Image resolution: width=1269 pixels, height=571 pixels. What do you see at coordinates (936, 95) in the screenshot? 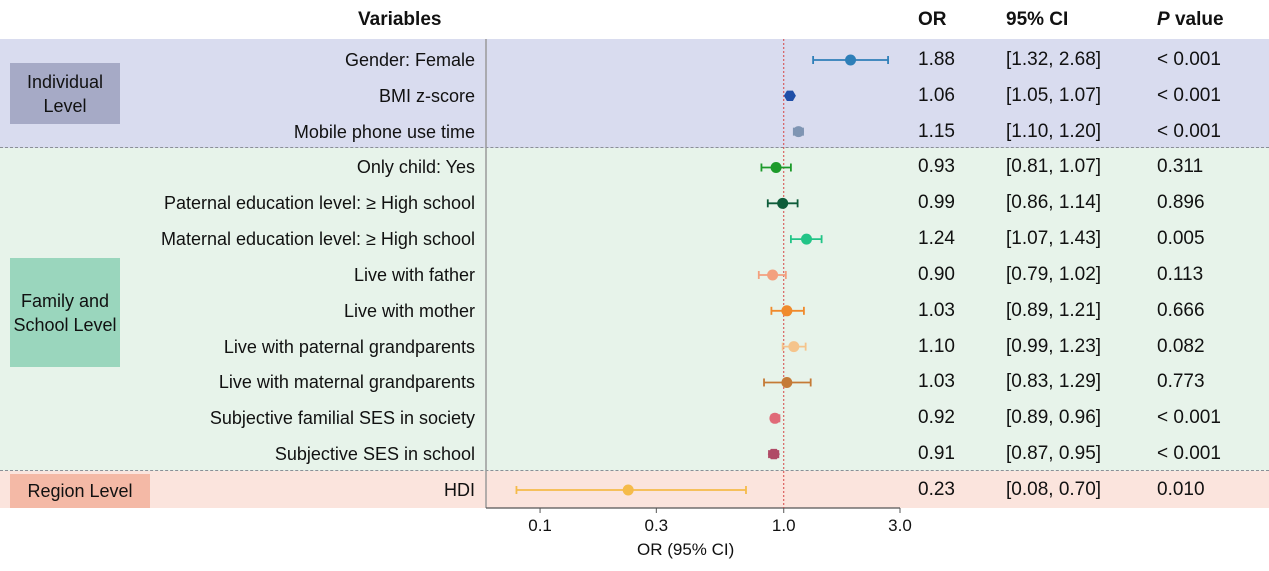
I see `row-or-value: 1.06` at bounding box center [936, 95].